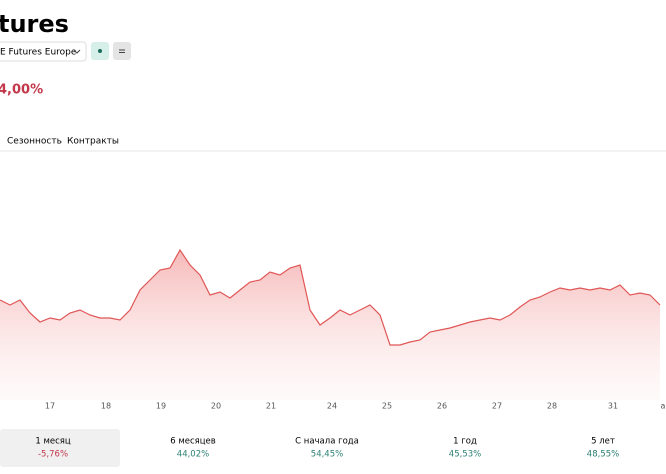 This screenshot has width=666, height=474. Describe the element at coordinates (216, 406) in the screenshot. I see `x-tick-label: 20` at that location.